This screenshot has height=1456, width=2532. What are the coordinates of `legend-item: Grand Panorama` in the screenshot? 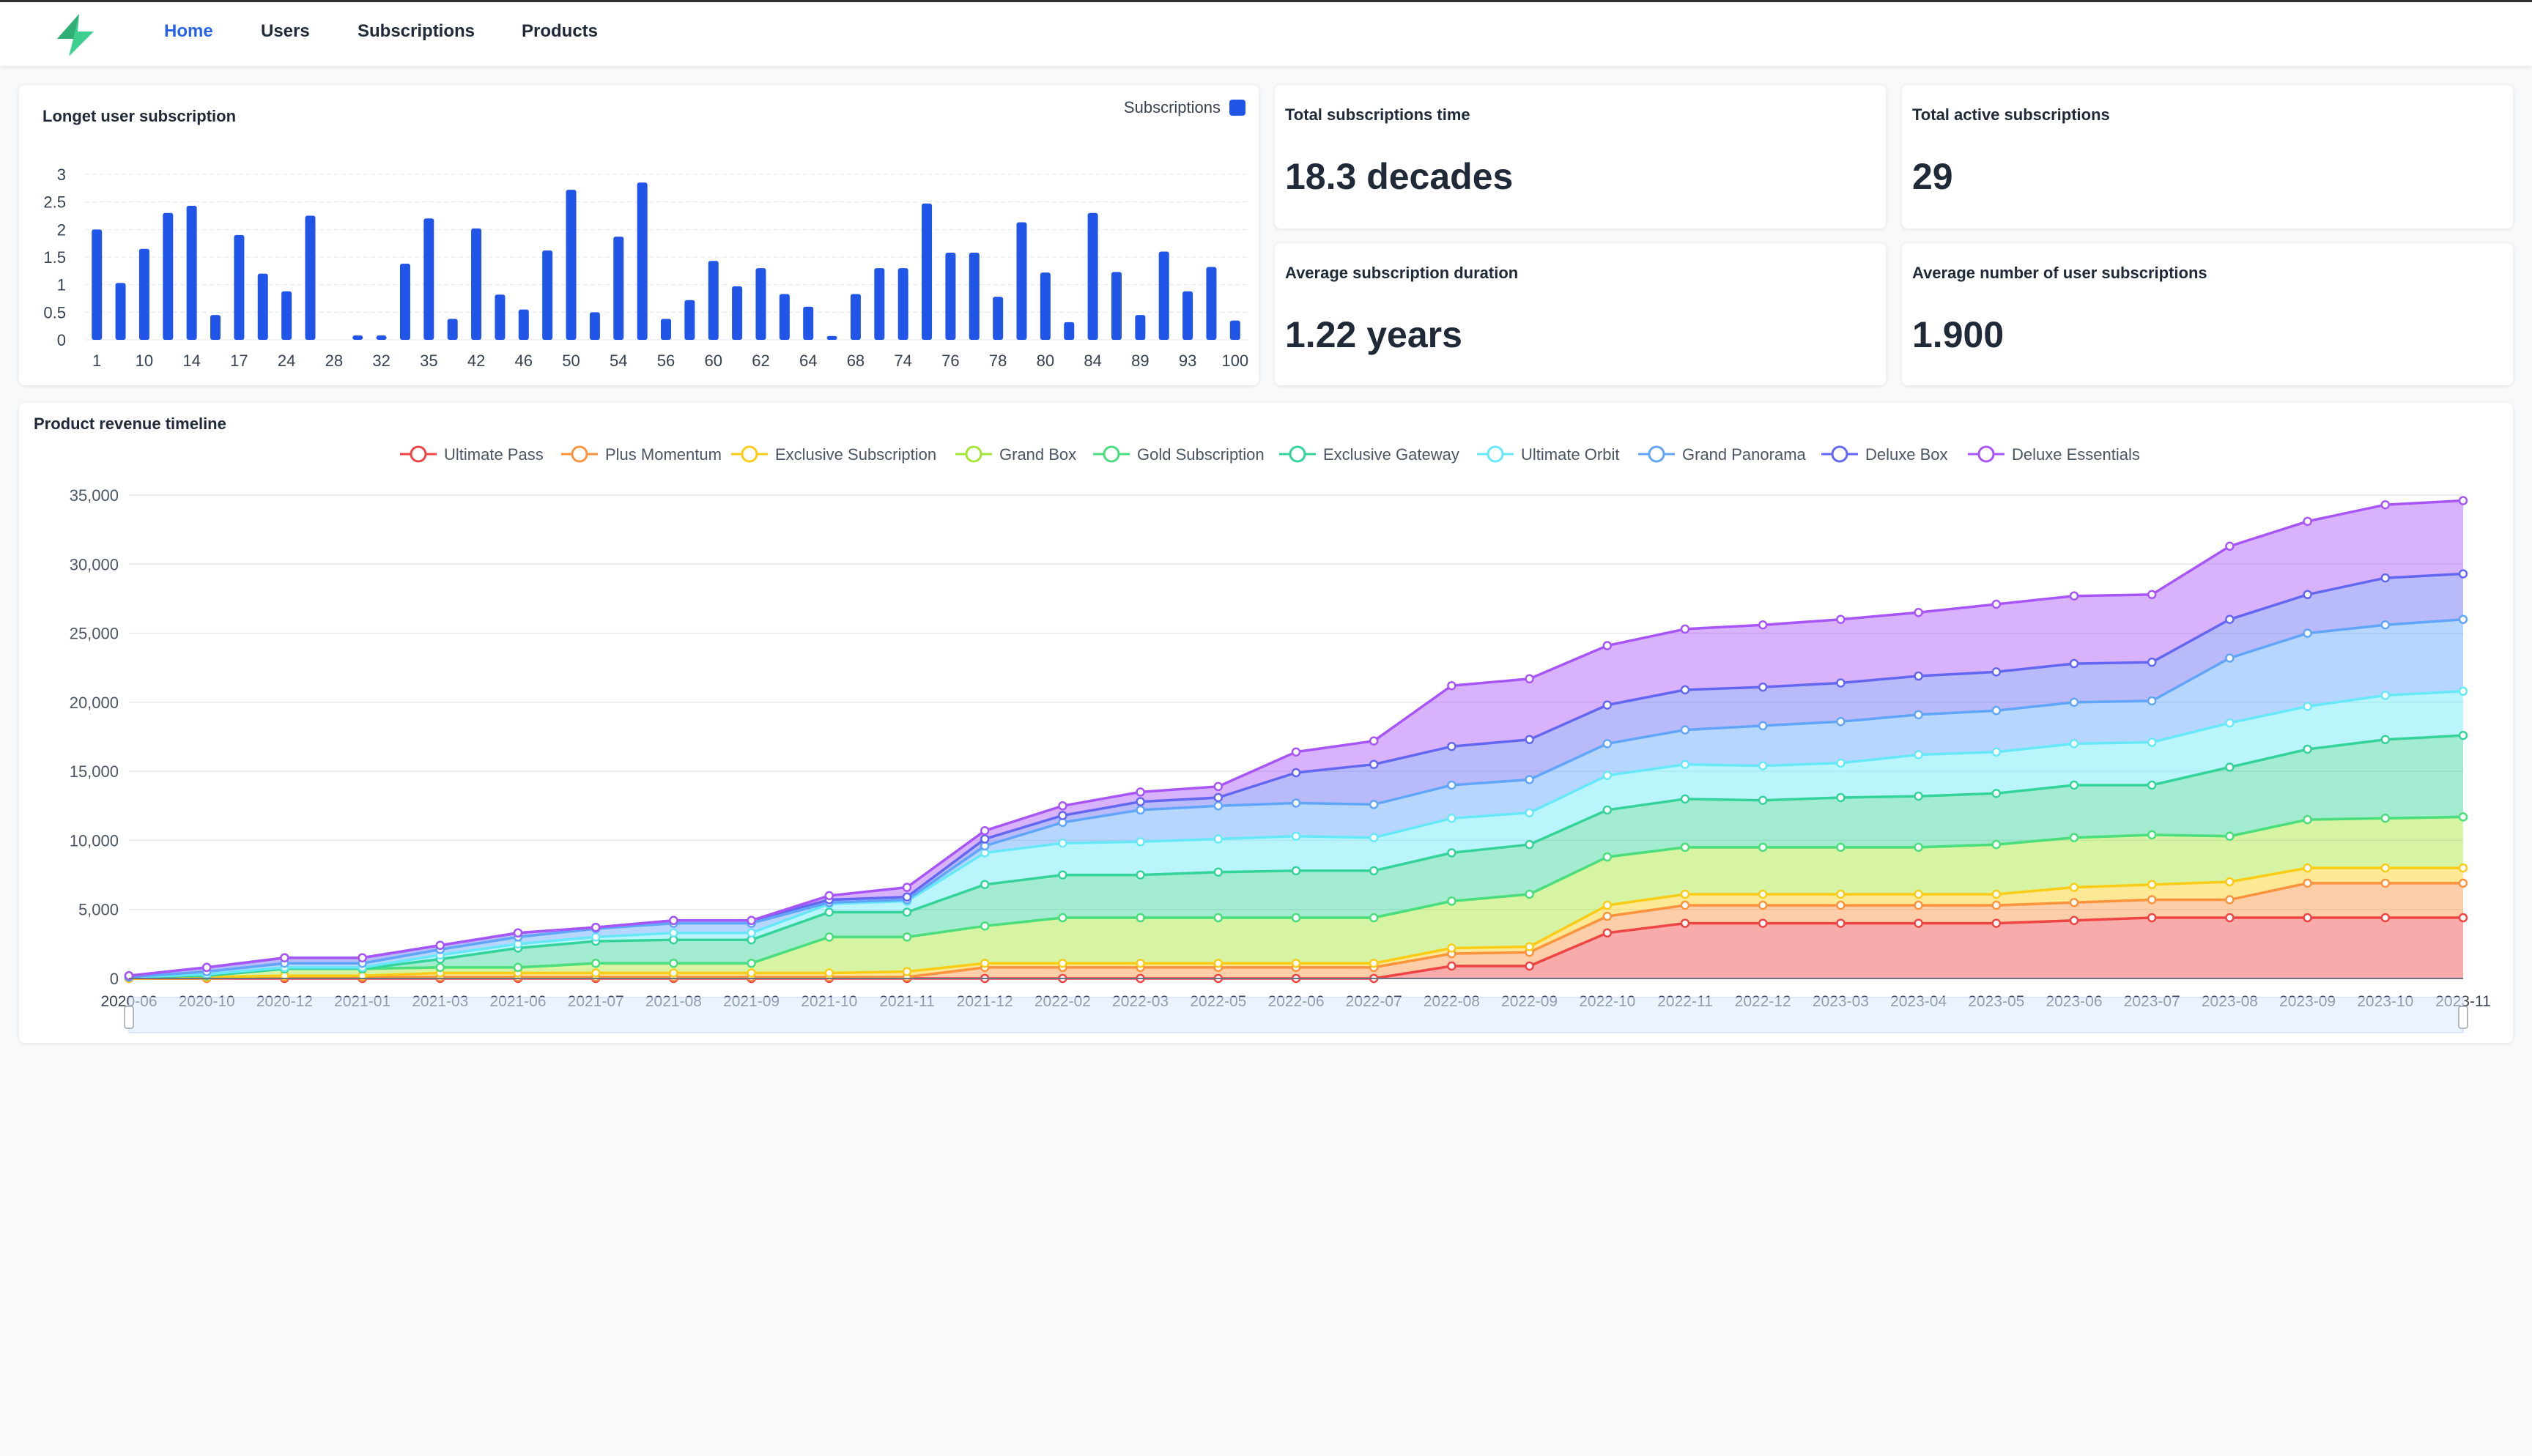 It's located at (1722, 455).